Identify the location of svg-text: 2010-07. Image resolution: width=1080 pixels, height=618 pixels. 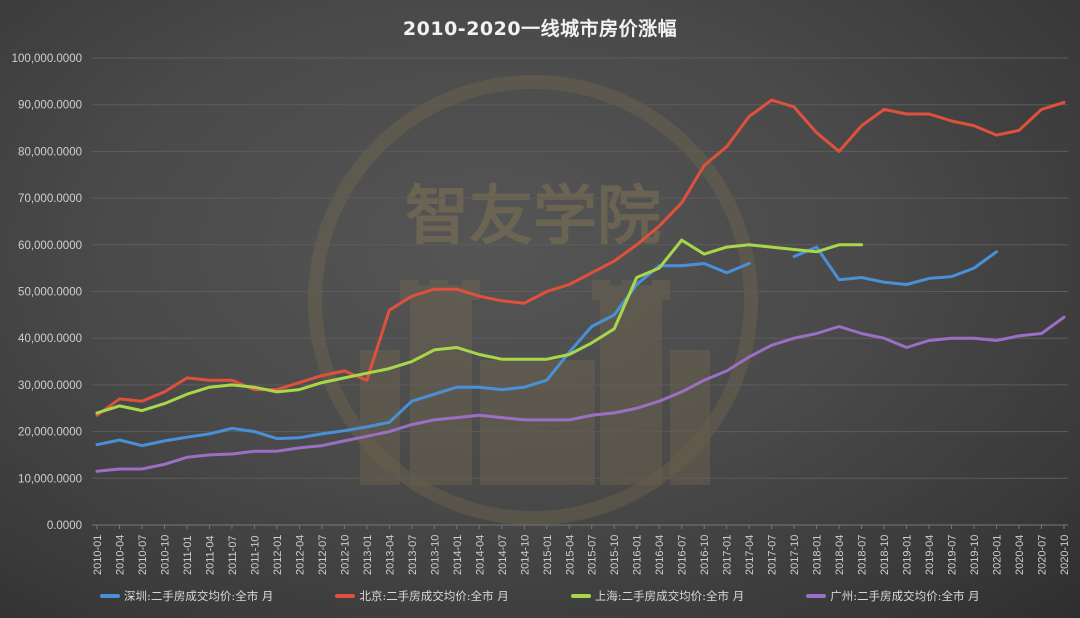
(143, 555).